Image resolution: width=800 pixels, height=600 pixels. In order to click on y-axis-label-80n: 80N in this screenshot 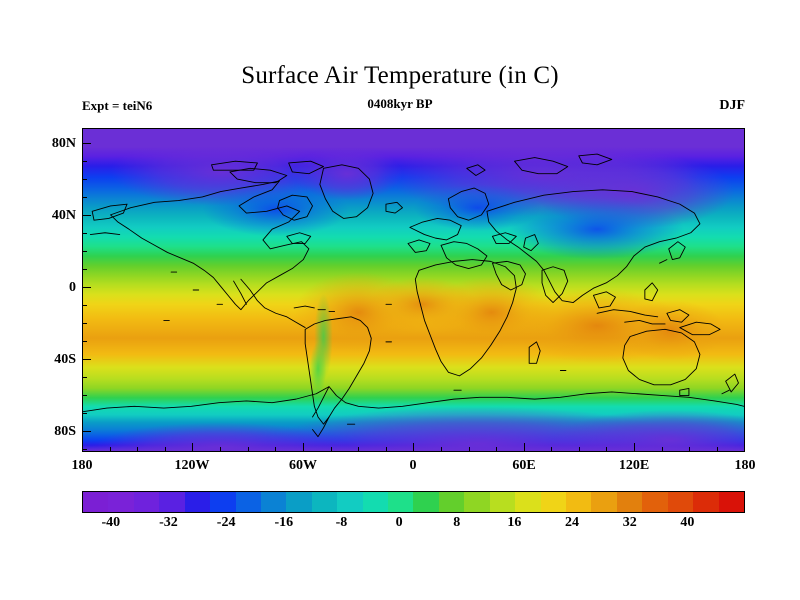, I will do `click(63, 143)`.